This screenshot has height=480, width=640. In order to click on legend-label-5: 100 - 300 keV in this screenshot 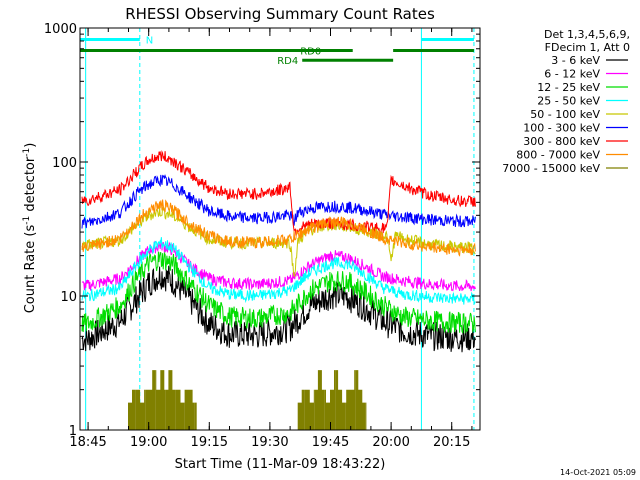, I will do `click(561, 128)`.